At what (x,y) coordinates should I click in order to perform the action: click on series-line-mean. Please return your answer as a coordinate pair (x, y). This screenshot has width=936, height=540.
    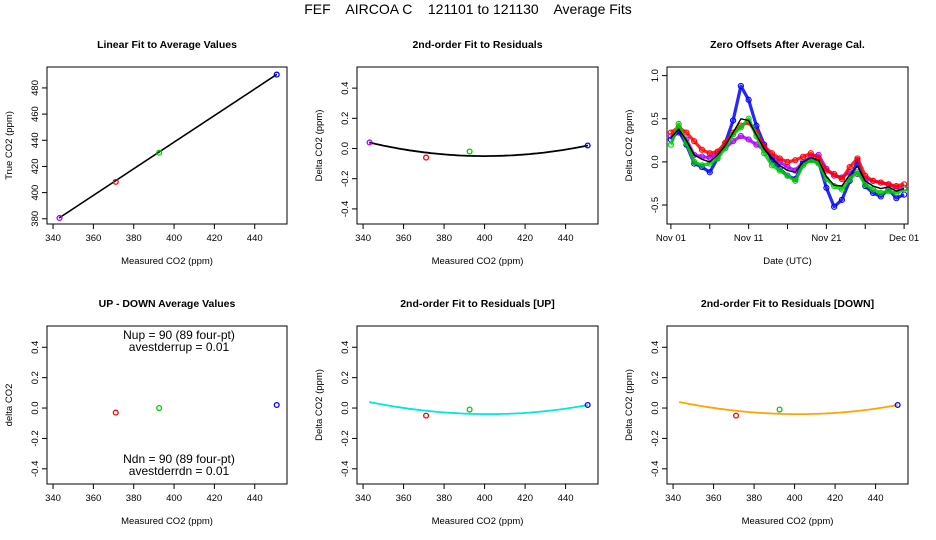
    Looking at the image, I should click on (787, 155).